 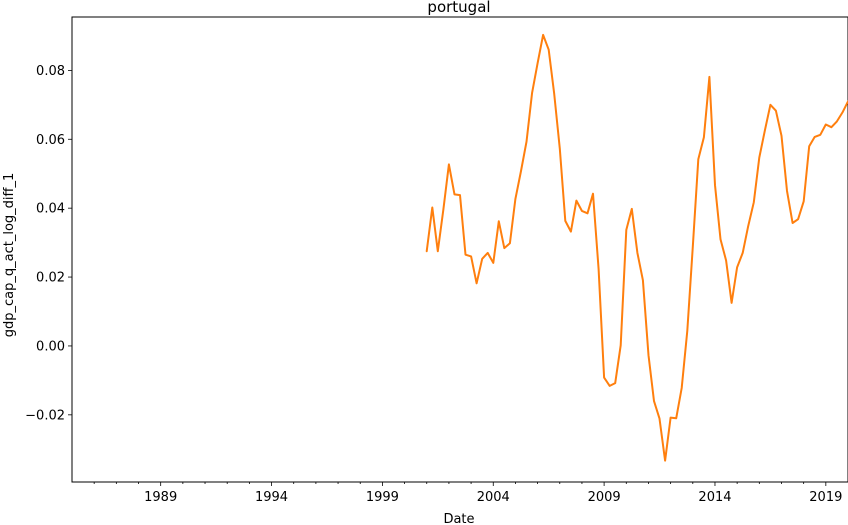 What do you see at coordinates (160, 497) in the screenshot?
I see `x-tick-label: 1989` at bounding box center [160, 497].